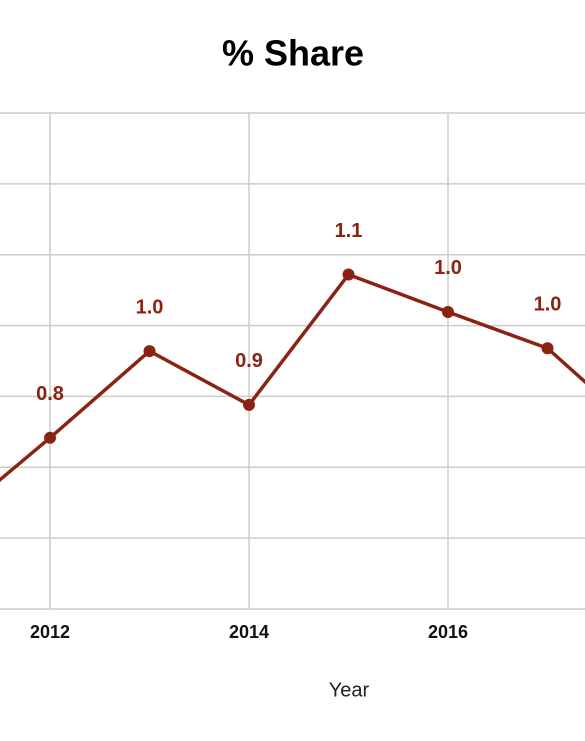 The height and width of the screenshot is (741, 585). What do you see at coordinates (50, 394) in the screenshot?
I see `data-label: 0.8` at bounding box center [50, 394].